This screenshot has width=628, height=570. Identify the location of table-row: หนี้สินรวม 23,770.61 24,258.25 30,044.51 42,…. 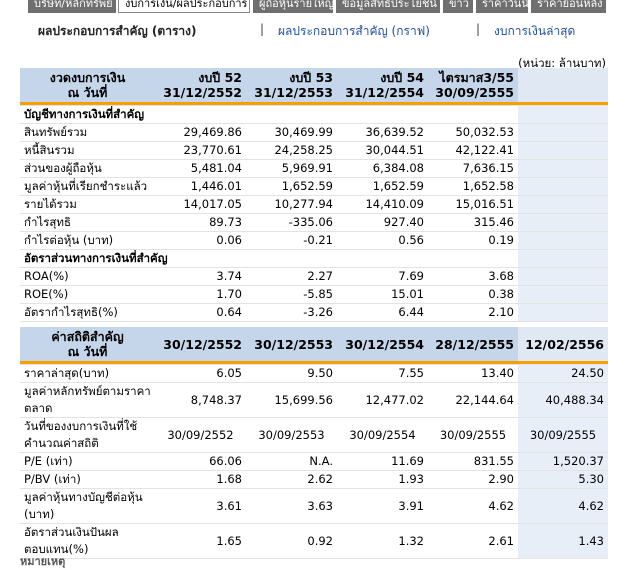
(314, 150).